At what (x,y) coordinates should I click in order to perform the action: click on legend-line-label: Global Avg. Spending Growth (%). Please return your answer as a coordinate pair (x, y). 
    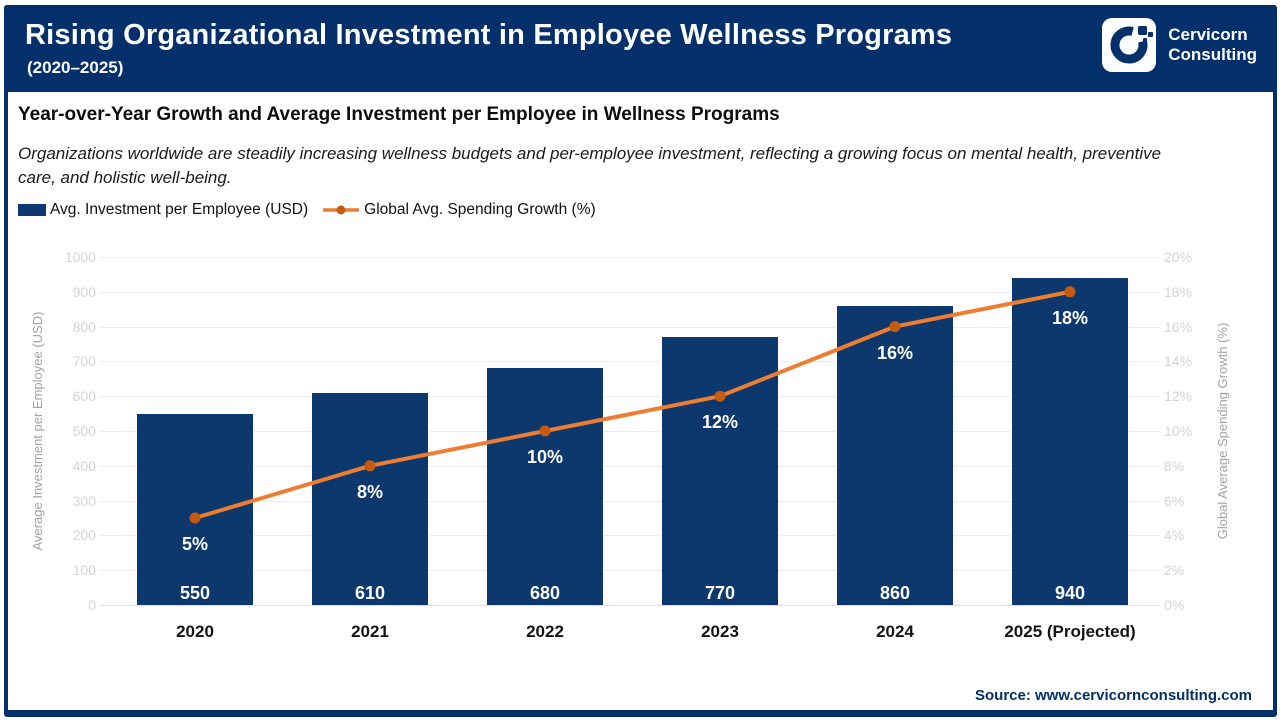
    Looking at the image, I should click on (480, 209).